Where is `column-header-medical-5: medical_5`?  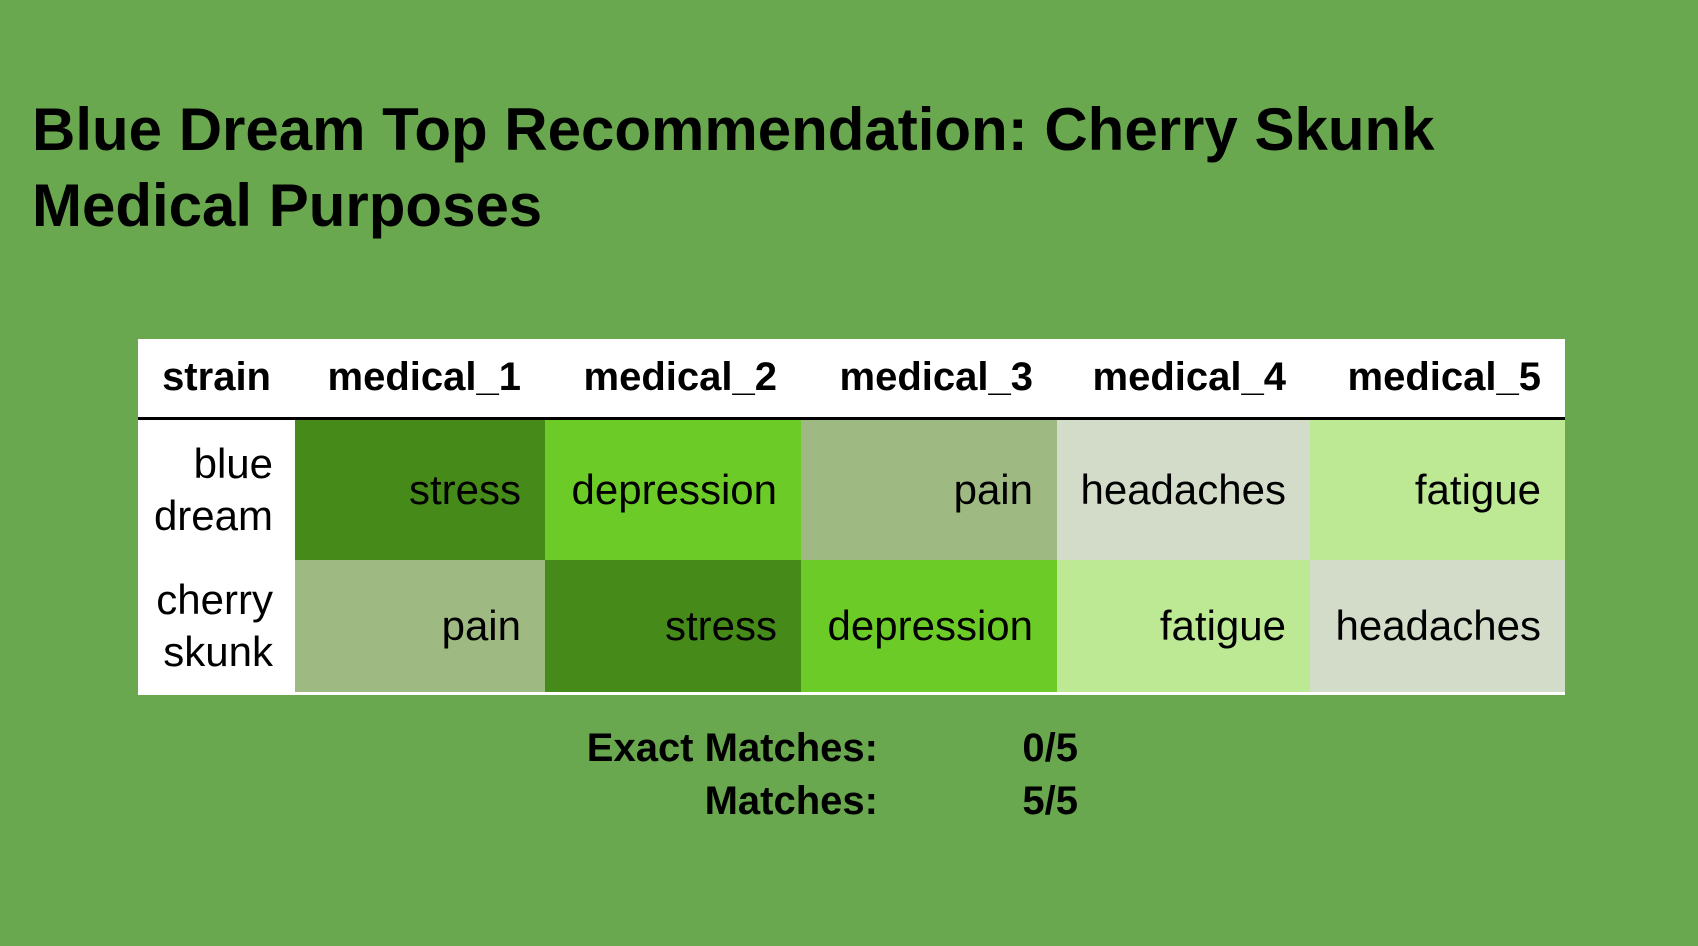 column-header-medical-5: medical_5 is located at coordinates (1437, 379).